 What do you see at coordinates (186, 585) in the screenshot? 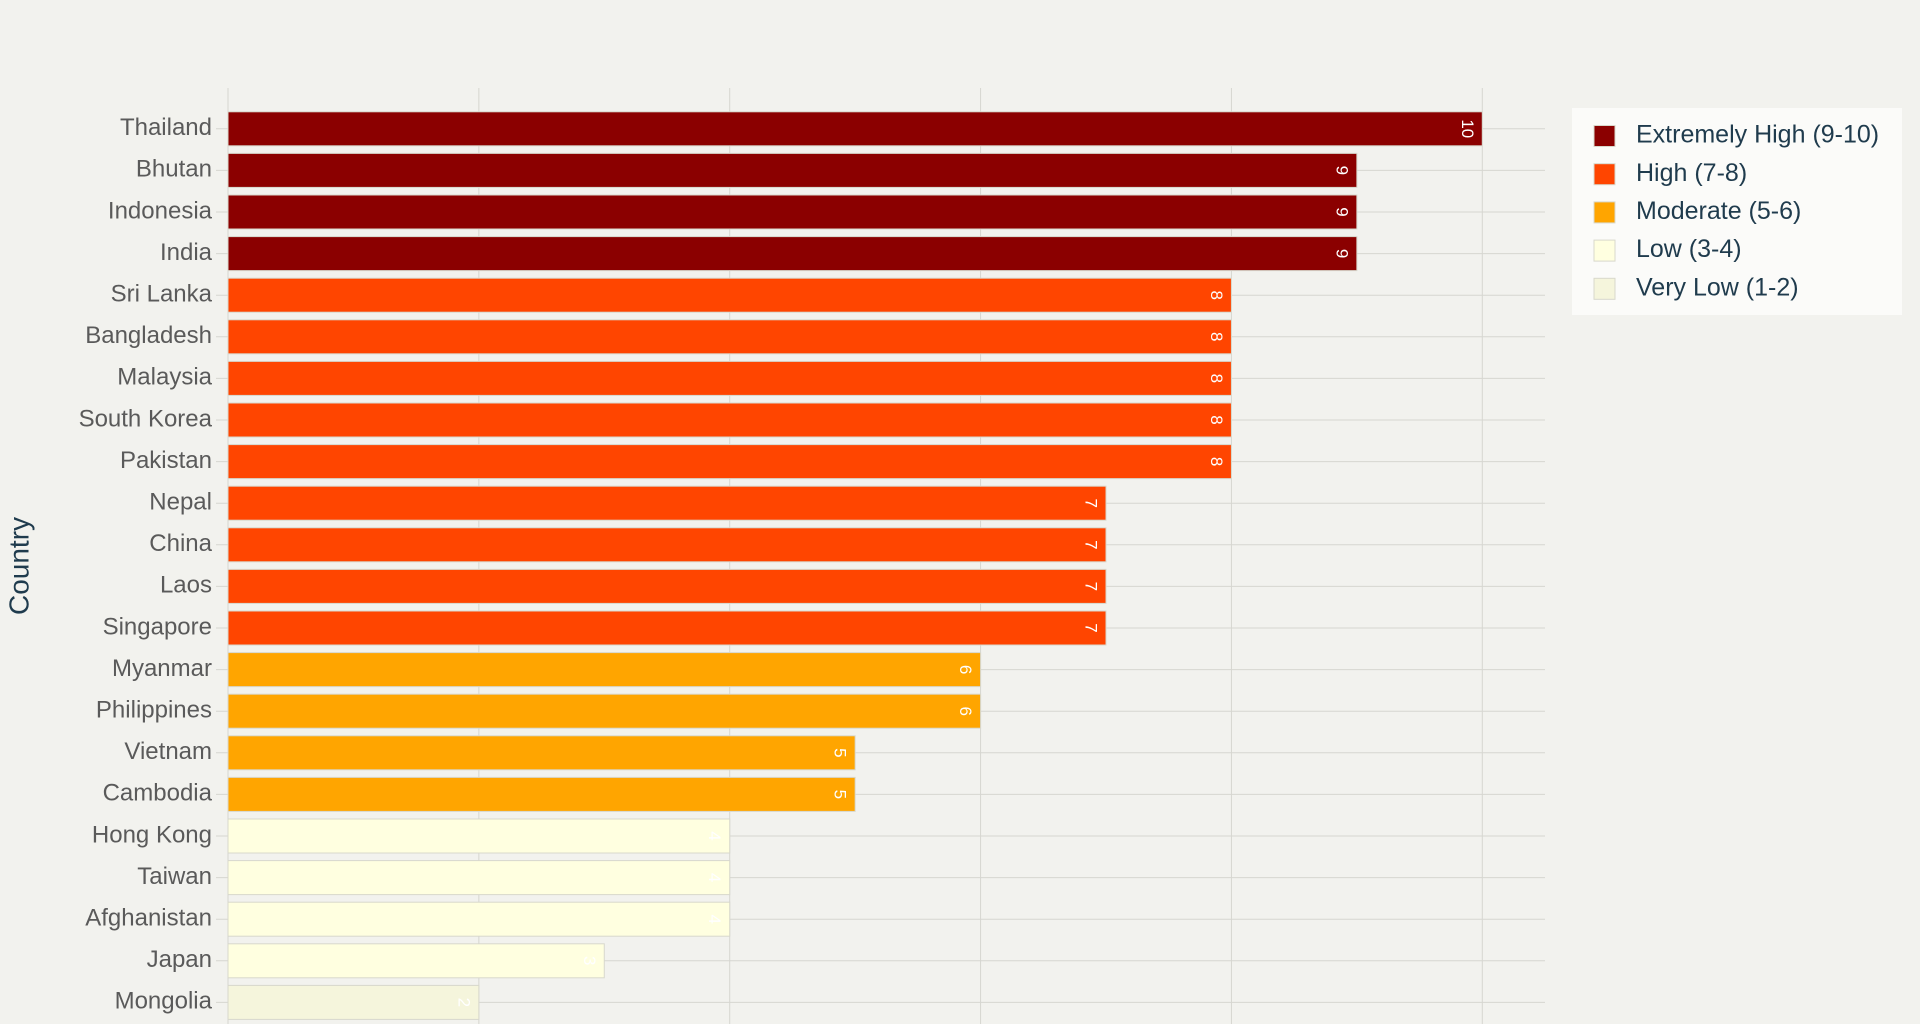
I see `y-tick-label: Laos` at bounding box center [186, 585].